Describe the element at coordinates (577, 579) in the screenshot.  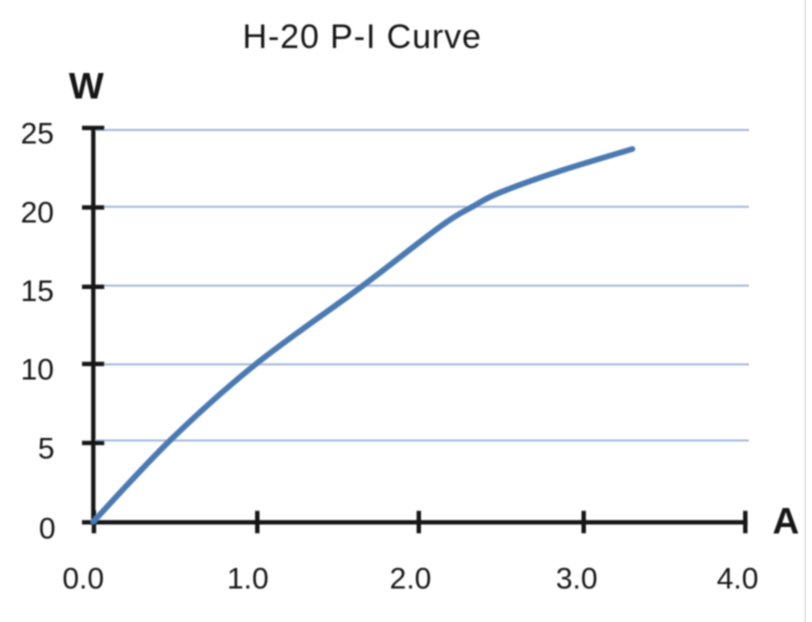
I see `svg-text: 3.0` at that location.